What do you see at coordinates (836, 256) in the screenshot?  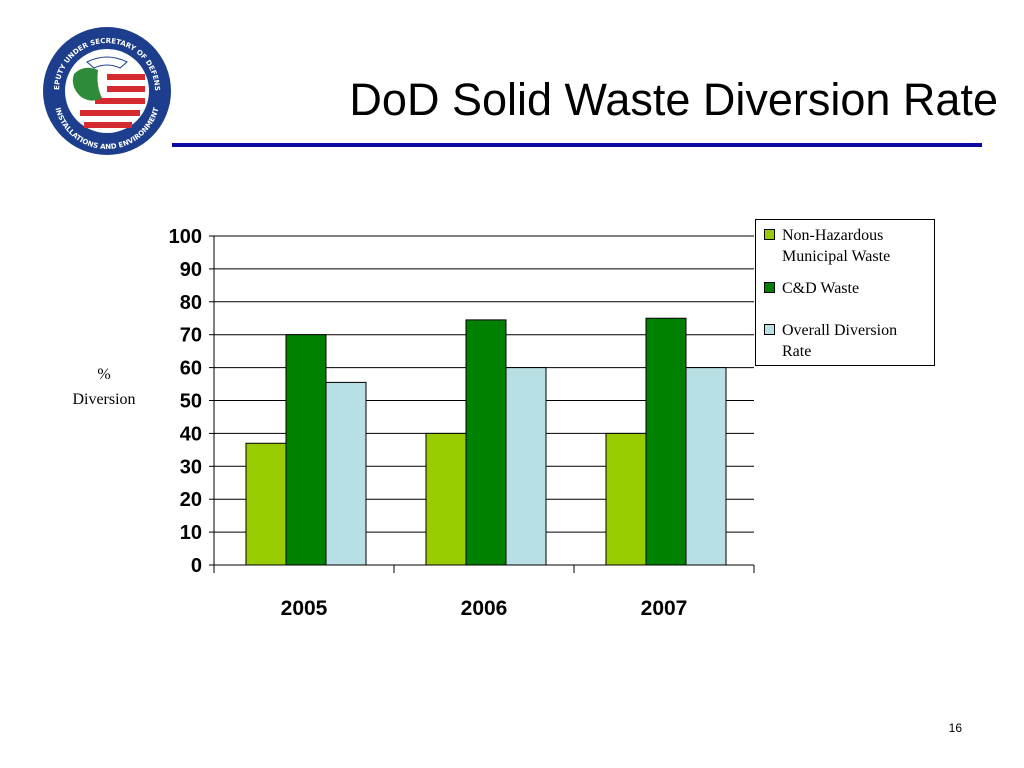 I see `legend-label: Municipal Waste` at bounding box center [836, 256].